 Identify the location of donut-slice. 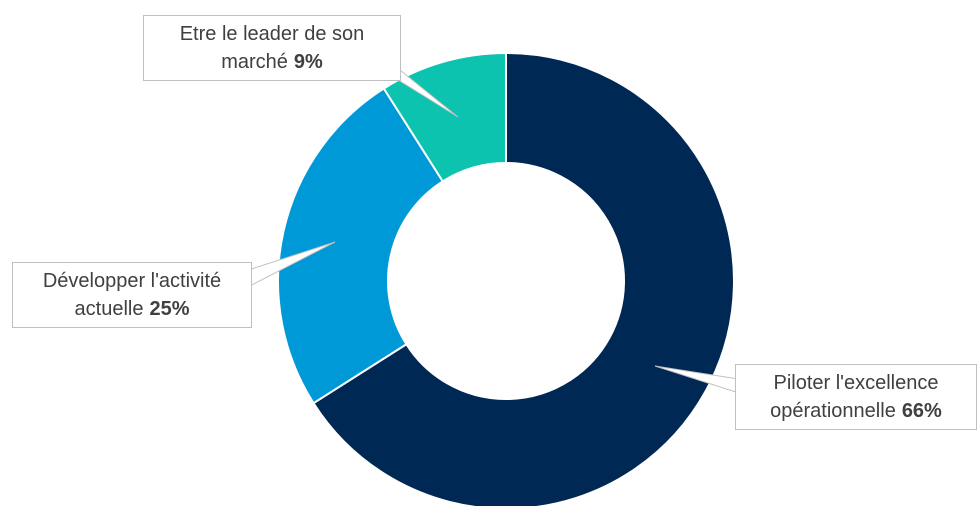
(361, 246).